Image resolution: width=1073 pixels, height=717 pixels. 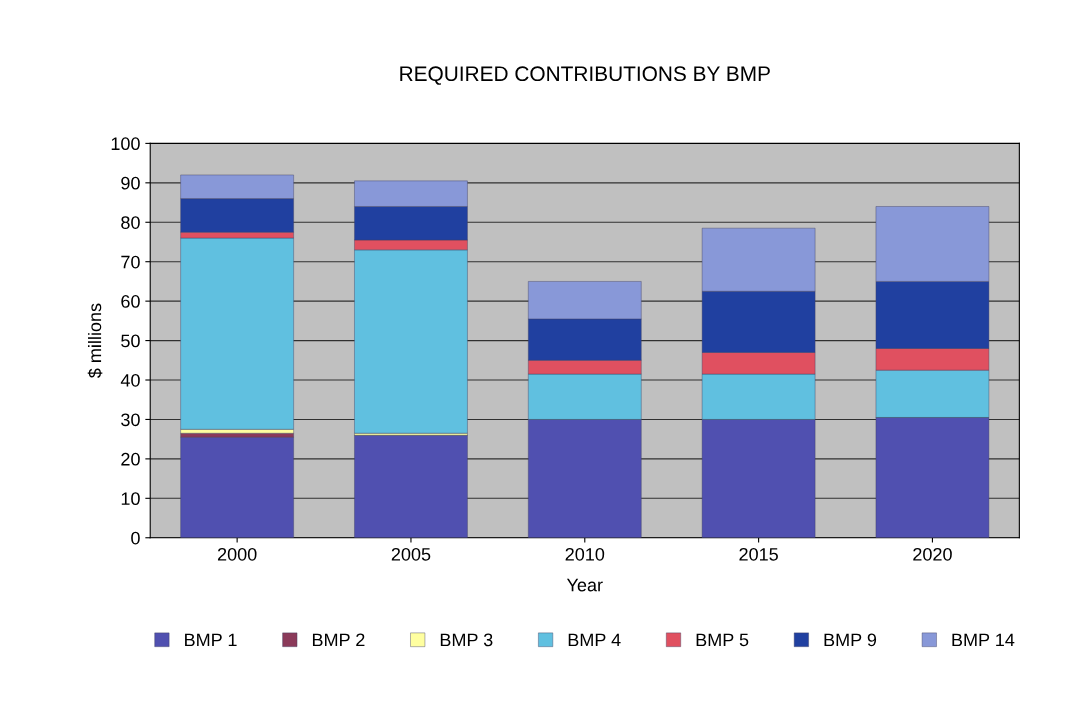 I want to click on legend-label: BMP 4, so click(x=594, y=640).